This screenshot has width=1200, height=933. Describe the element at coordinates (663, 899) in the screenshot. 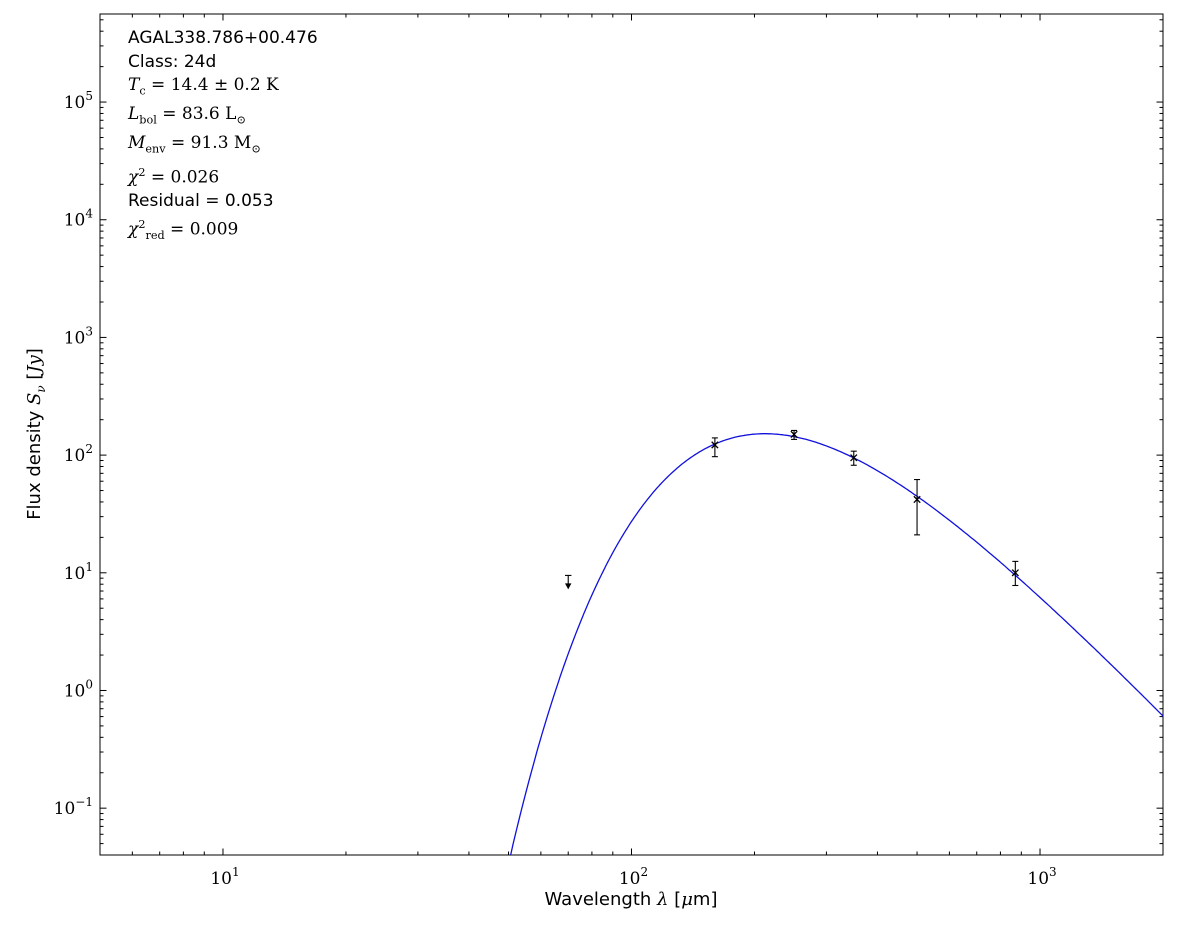

I see `text-segment: λ` at that location.